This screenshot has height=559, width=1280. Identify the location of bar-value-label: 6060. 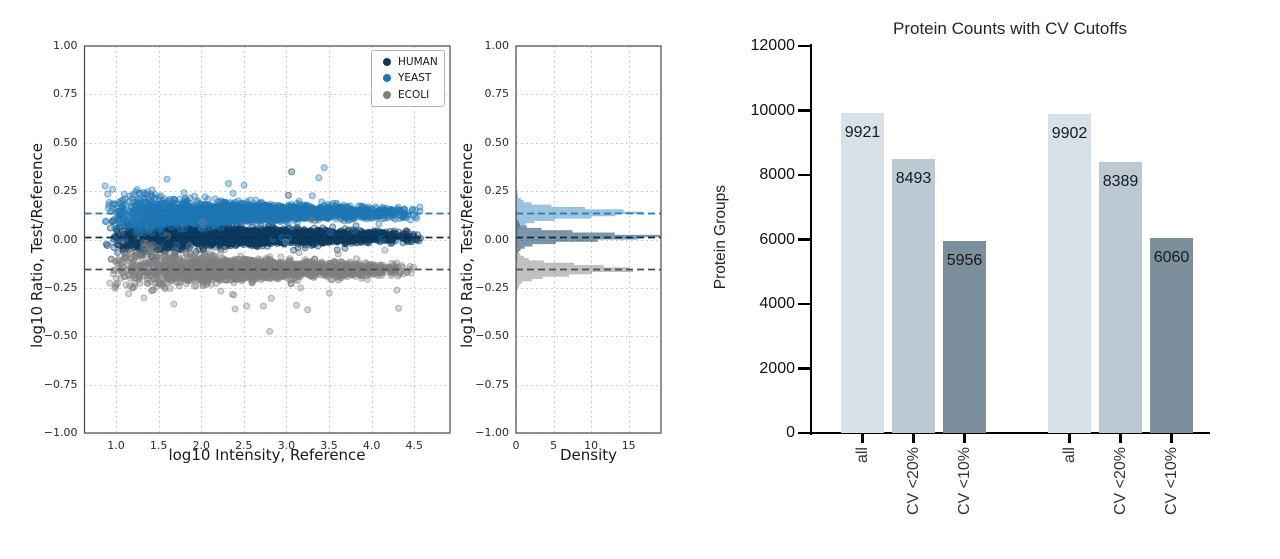
(1171, 257).